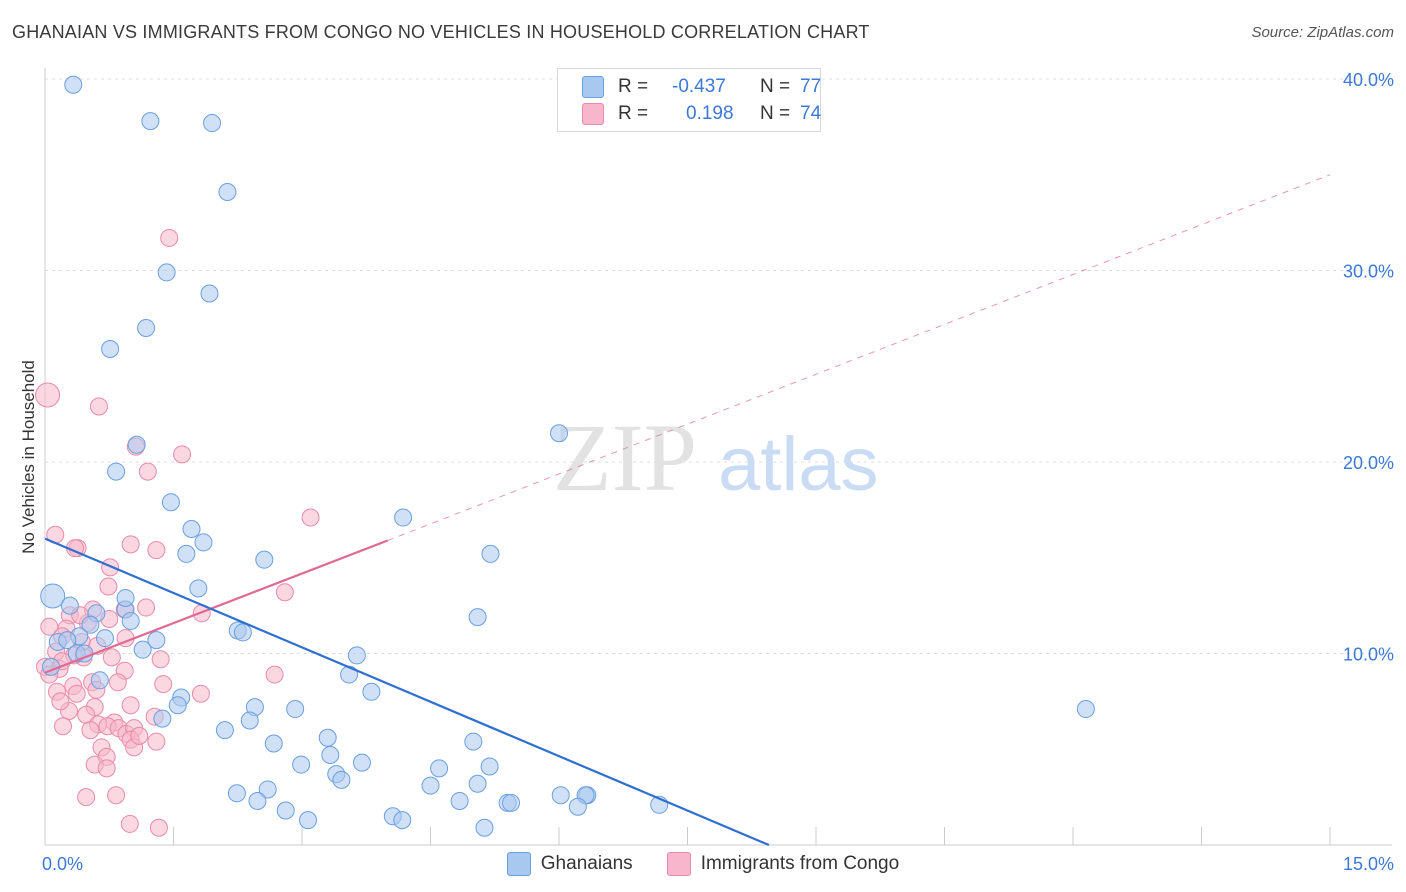  I want to click on x-tick-label-min: 0.0%, so click(62, 864).